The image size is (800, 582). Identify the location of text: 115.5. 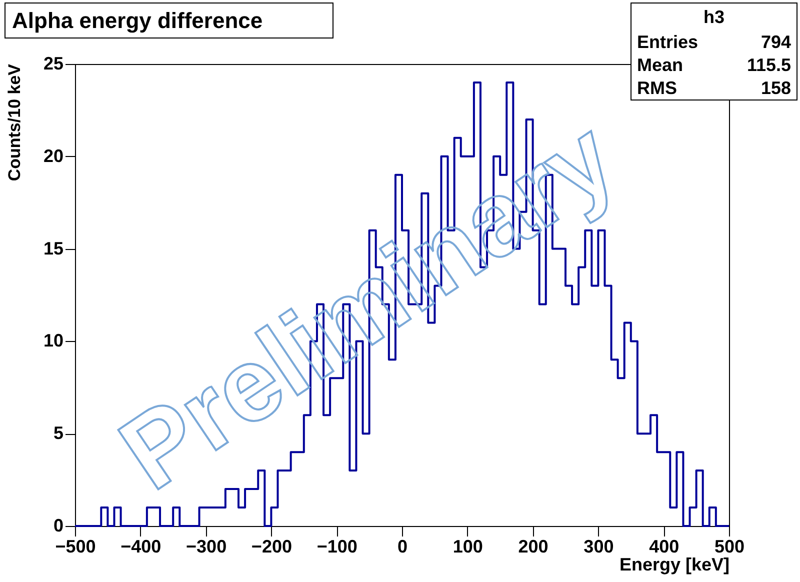
(768, 65).